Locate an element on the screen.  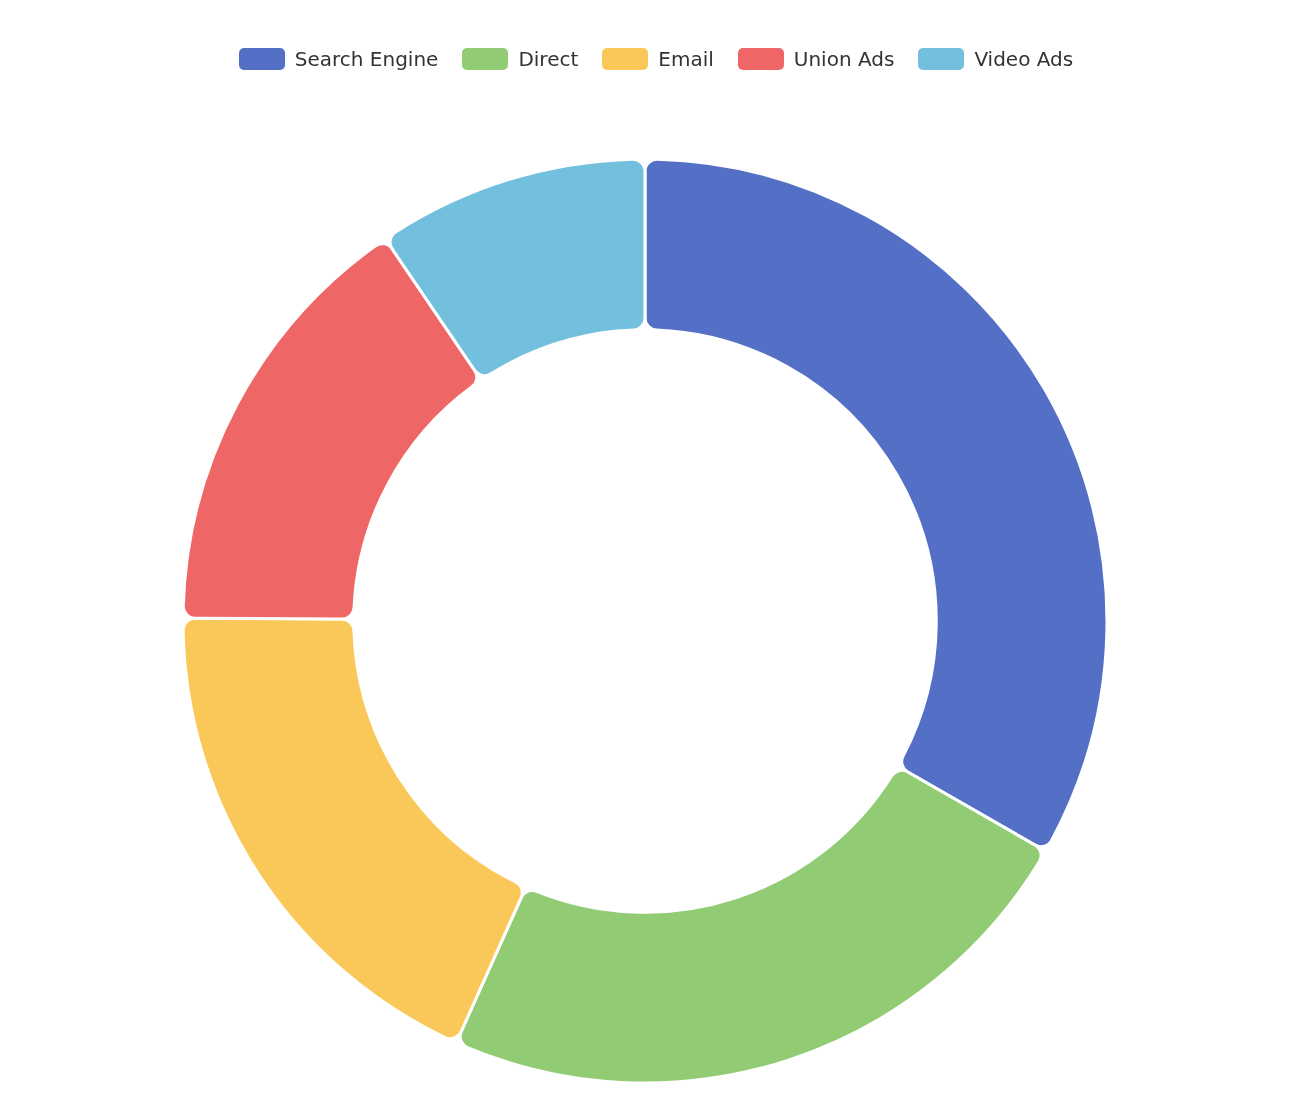
legend-label: Video Ads is located at coordinates (1024, 59).